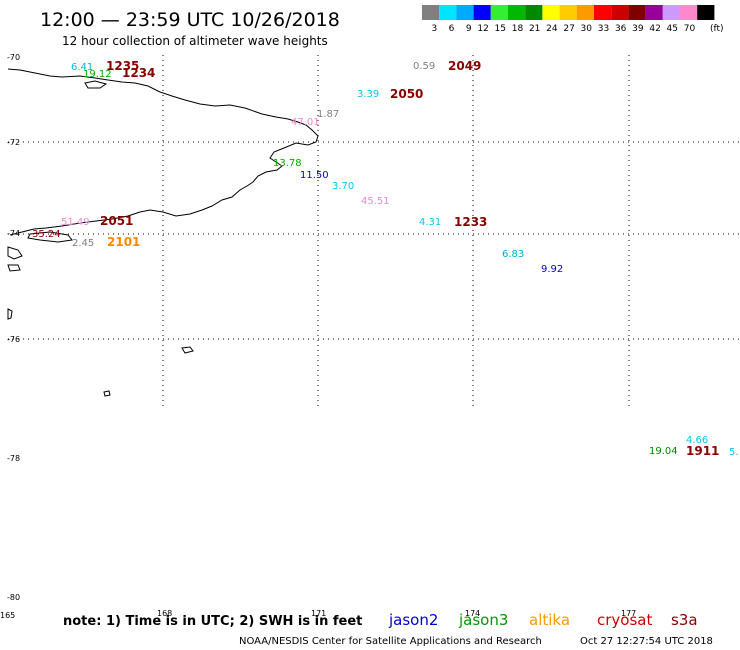  I want to click on lon-label: 165, so click(7, 615).